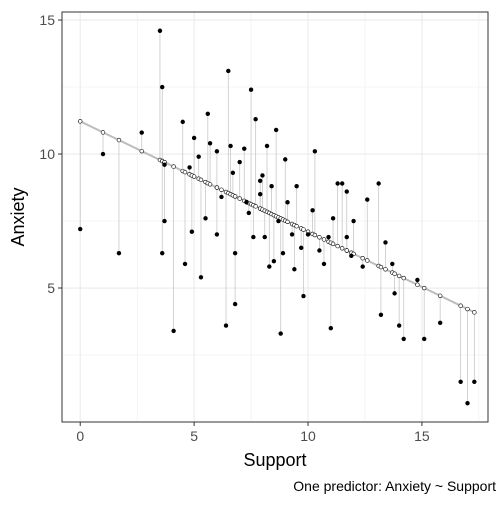 This screenshot has width=504, height=509. What do you see at coordinates (47, 20) in the screenshot?
I see `y-tick-label: 15` at bounding box center [47, 20].